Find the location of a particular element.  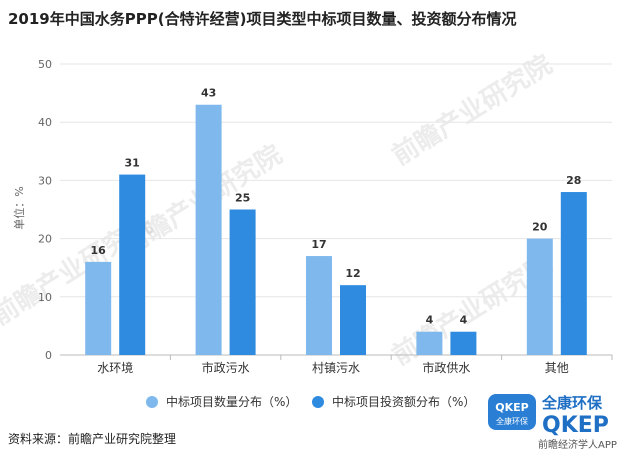

y-tick-label: 10 is located at coordinates (45, 297).